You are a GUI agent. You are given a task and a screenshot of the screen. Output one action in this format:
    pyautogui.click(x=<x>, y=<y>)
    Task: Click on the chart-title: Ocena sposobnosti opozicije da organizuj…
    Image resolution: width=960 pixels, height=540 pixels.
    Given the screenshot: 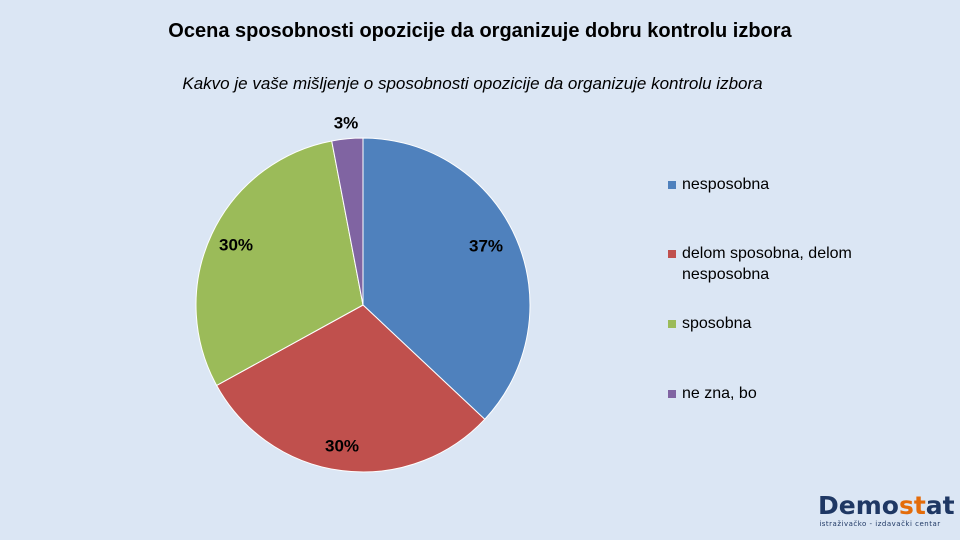 What is the action you would take?
    pyautogui.click(x=480, y=31)
    